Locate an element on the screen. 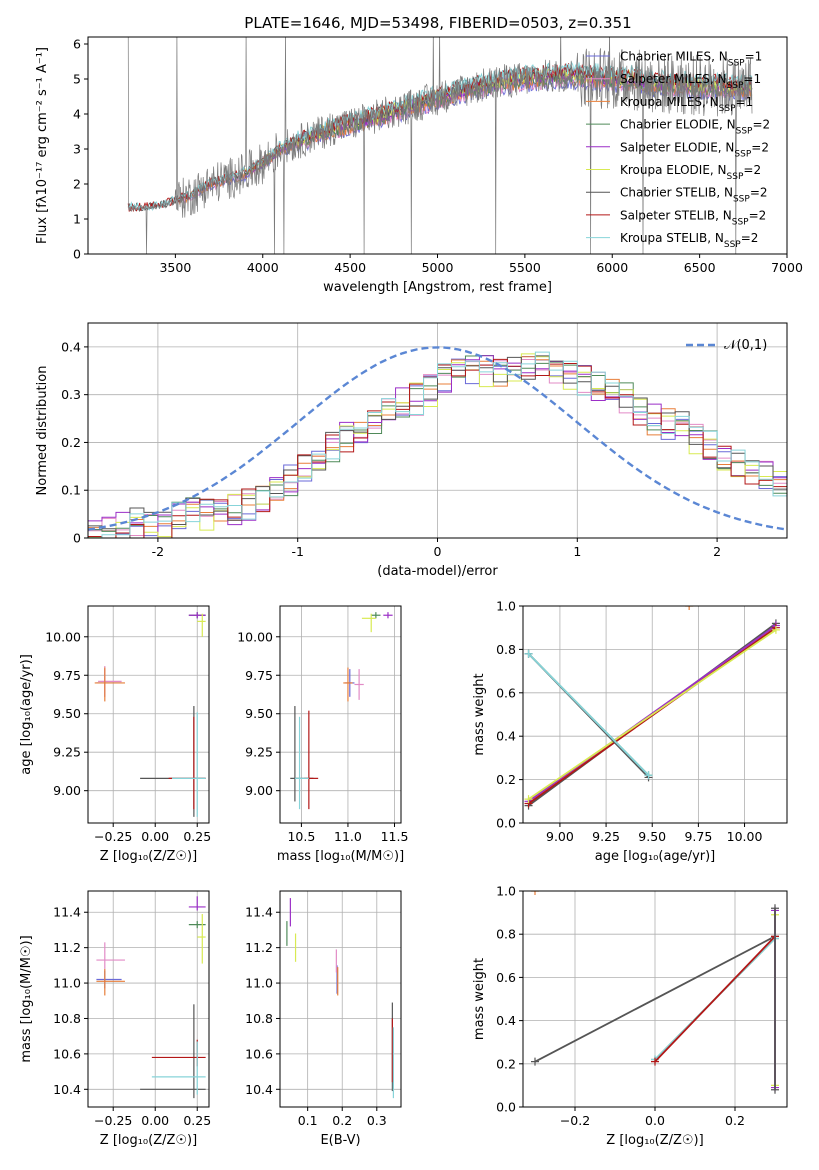 Image resolution: width=819 pixels, height=1170 pixels. legend-label: Chabrier MILES, NSSP=1 is located at coordinates (691, 59).